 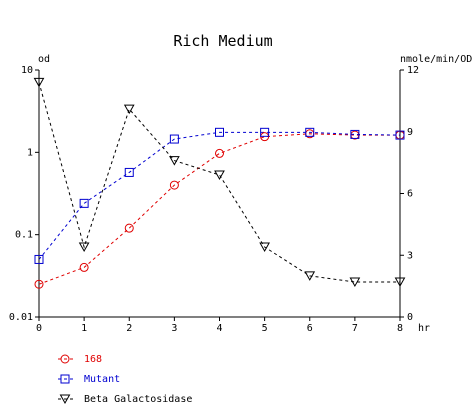 What do you see at coordinates (24, 235) in the screenshot?
I see `left-tick-label: 0.1` at bounding box center [24, 235].